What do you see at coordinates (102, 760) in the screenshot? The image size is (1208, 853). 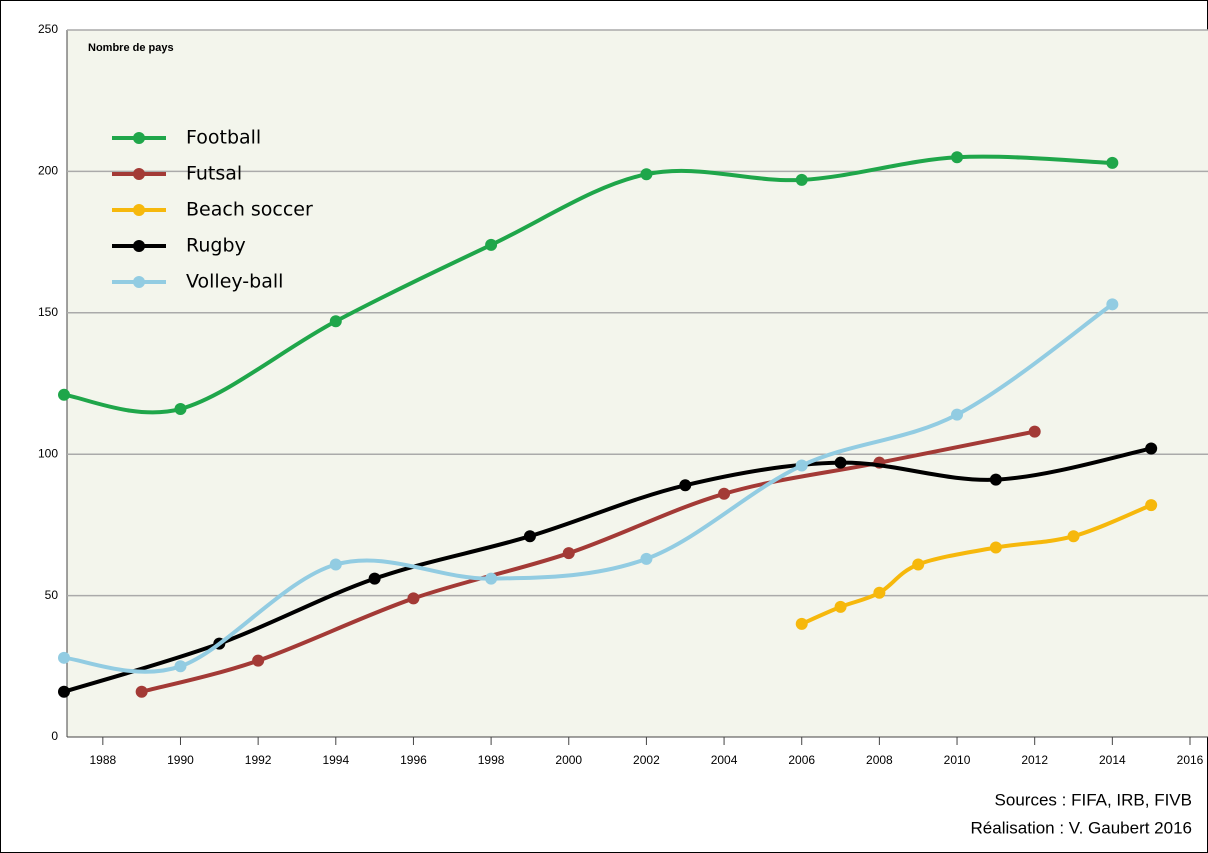 I see `x-tick-label: 1988` at bounding box center [102, 760].